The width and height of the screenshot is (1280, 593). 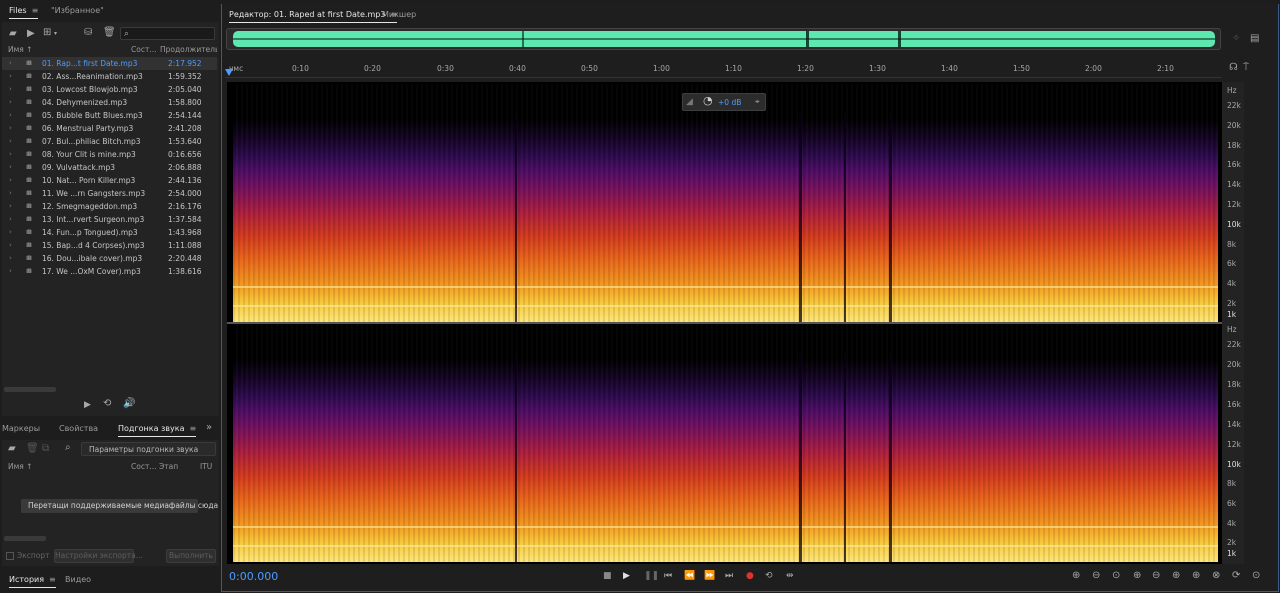 What do you see at coordinates (87, 405) in the screenshot?
I see `play-preview-icon: ▶` at bounding box center [87, 405].